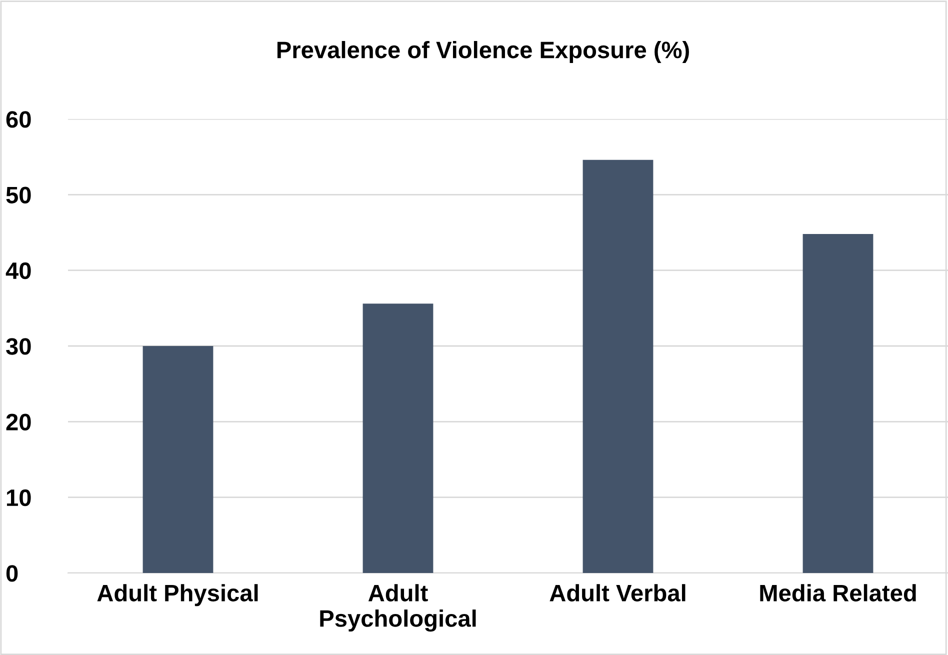  What do you see at coordinates (18, 497) in the screenshot?
I see `y-tick-label: 10` at bounding box center [18, 497].